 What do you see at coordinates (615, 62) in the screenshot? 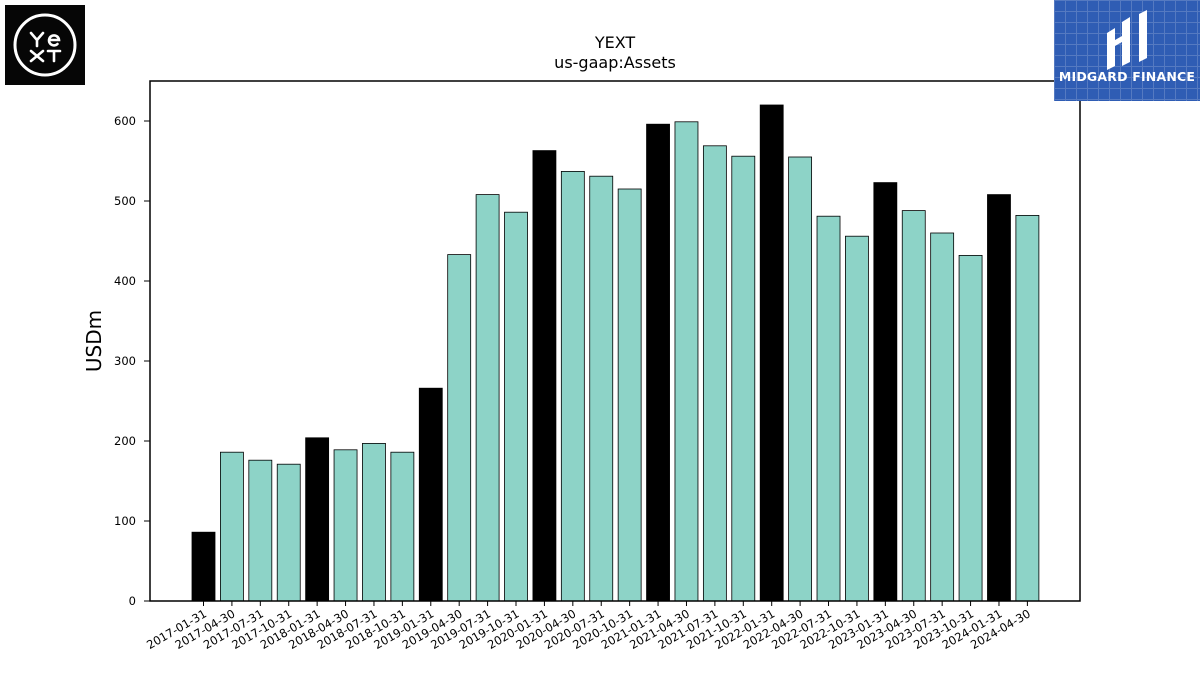
I see `chart-subtitle: us-gaap:Assets` at bounding box center [615, 62].